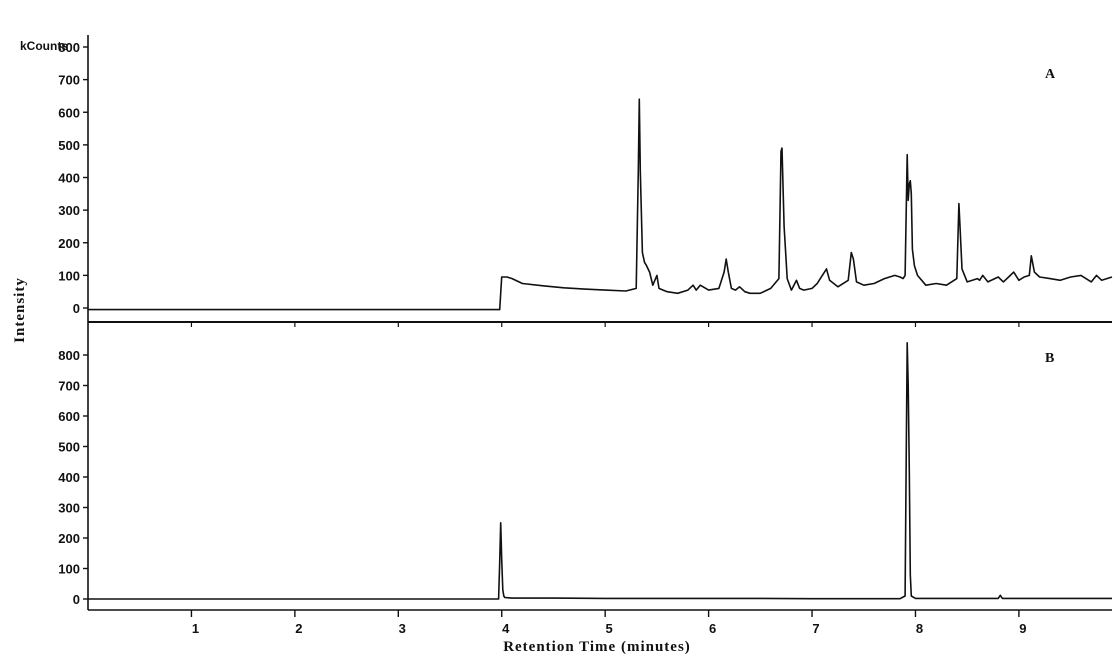 The width and height of the screenshot is (1114, 657). I want to click on x-tick-label-5: 5, so click(609, 628).